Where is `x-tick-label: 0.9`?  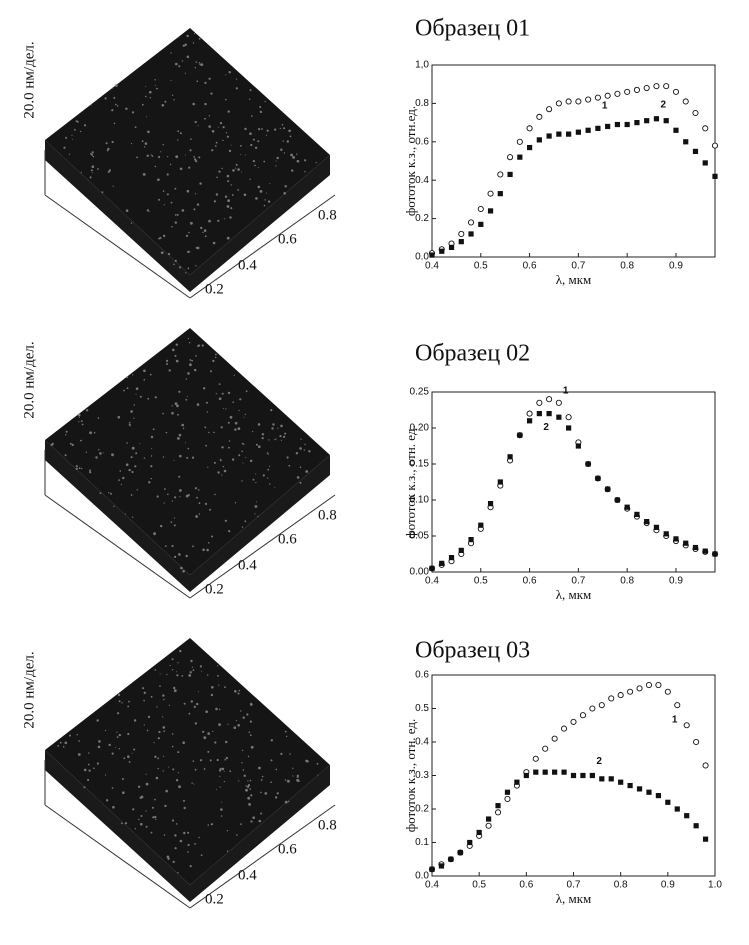
x-tick-label: 0.9 is located at coordinates (676, 581).